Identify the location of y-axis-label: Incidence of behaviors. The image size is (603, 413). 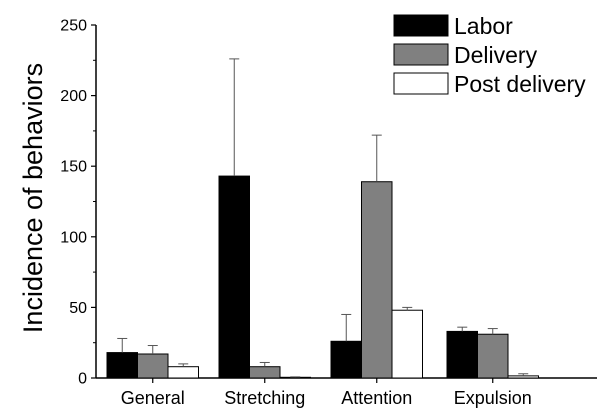
(33, 198).